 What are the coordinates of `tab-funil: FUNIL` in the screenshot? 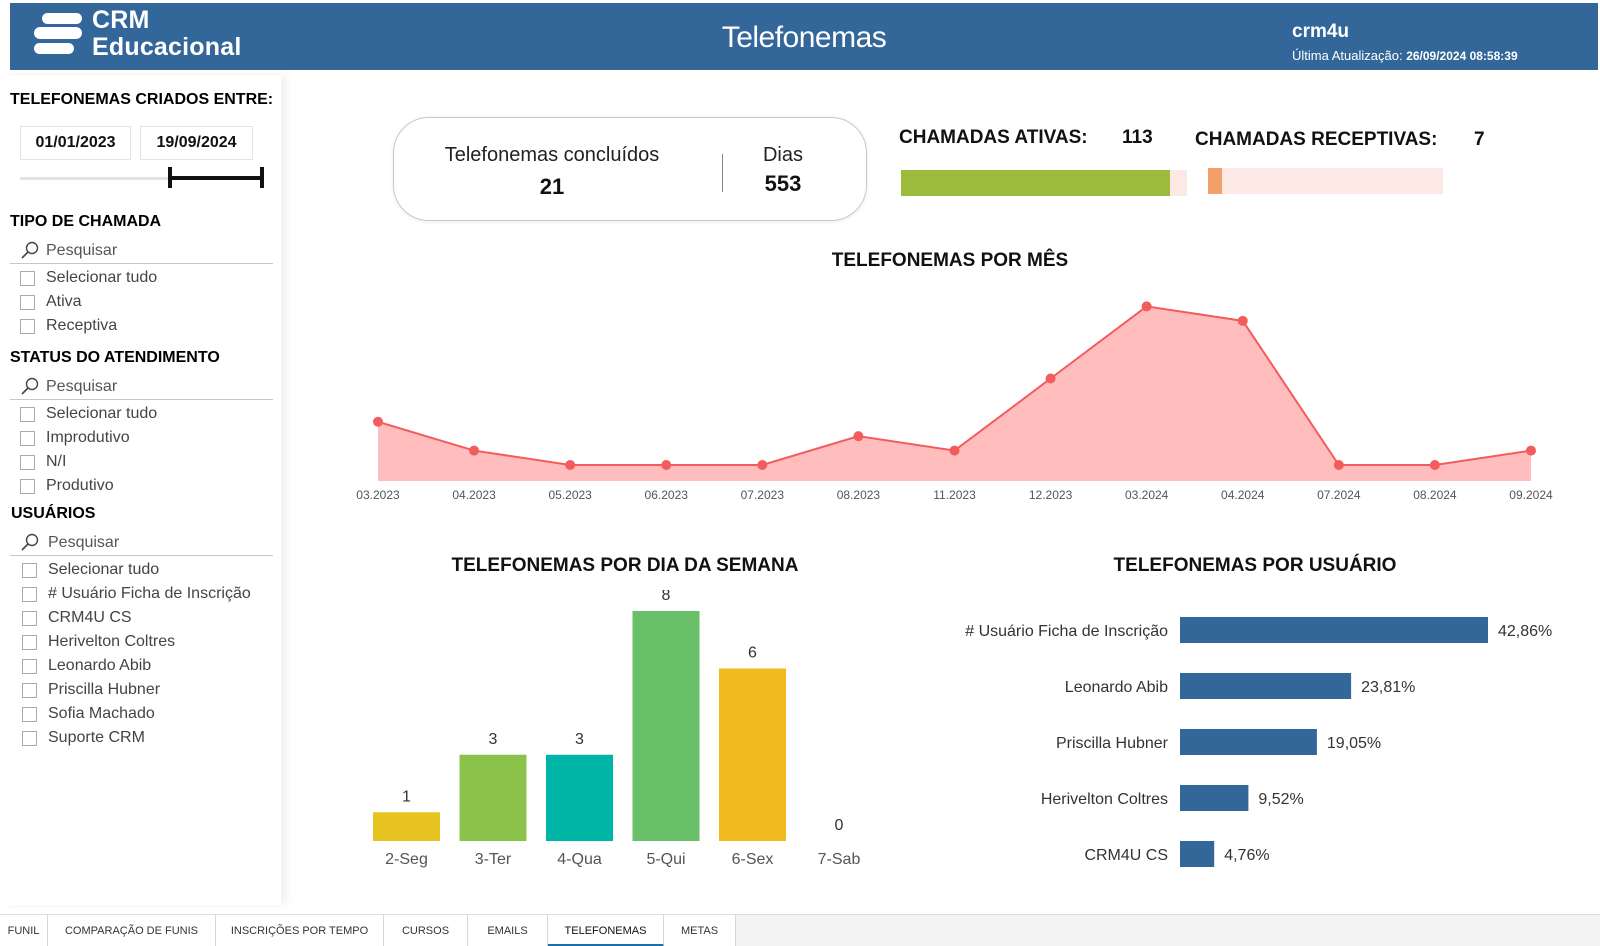 It's located at (24, 930).